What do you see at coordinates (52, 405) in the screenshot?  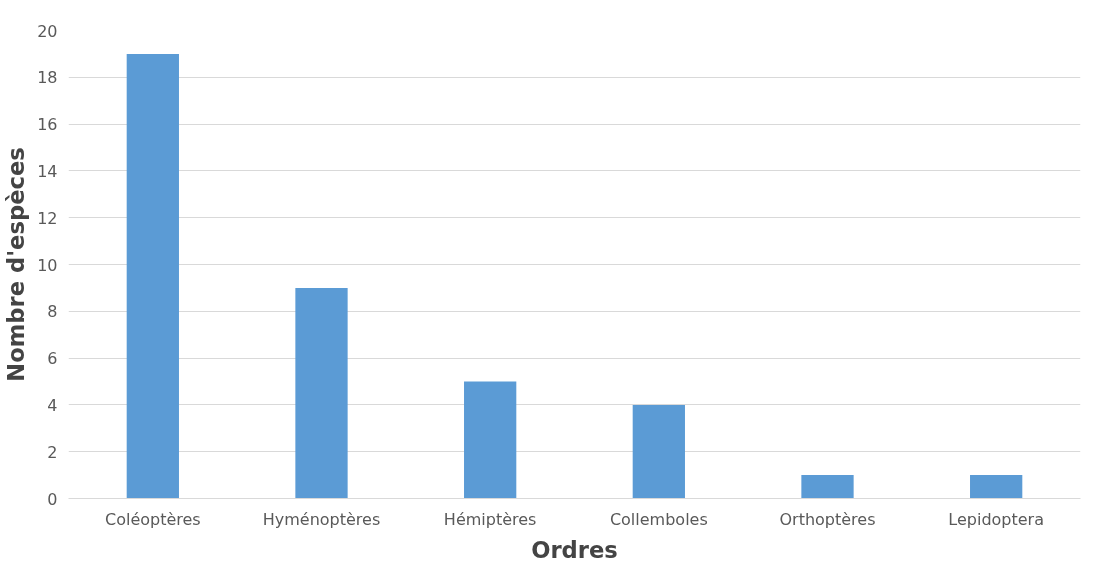 I see `y-tick-label: 4` at bounding box center [52, 405].